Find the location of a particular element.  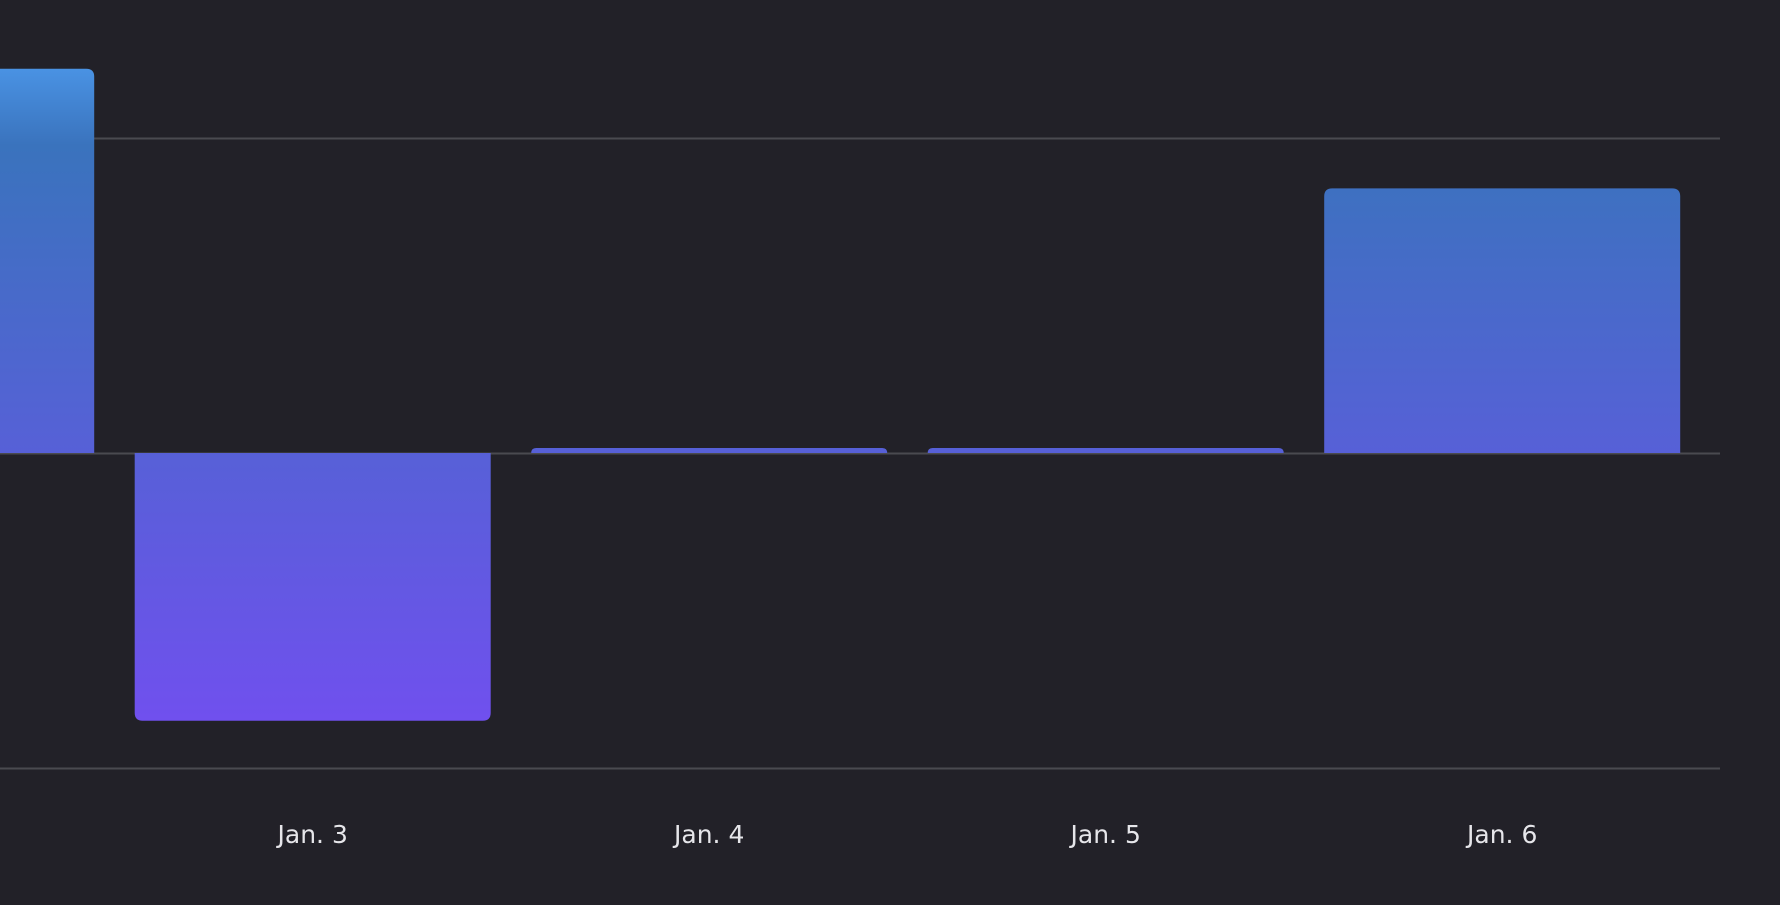

x-axis-tick-labels: Jan. 3 Jan. 4 Jan. 5 Jan. 6 is located at coordinates (907, 834).